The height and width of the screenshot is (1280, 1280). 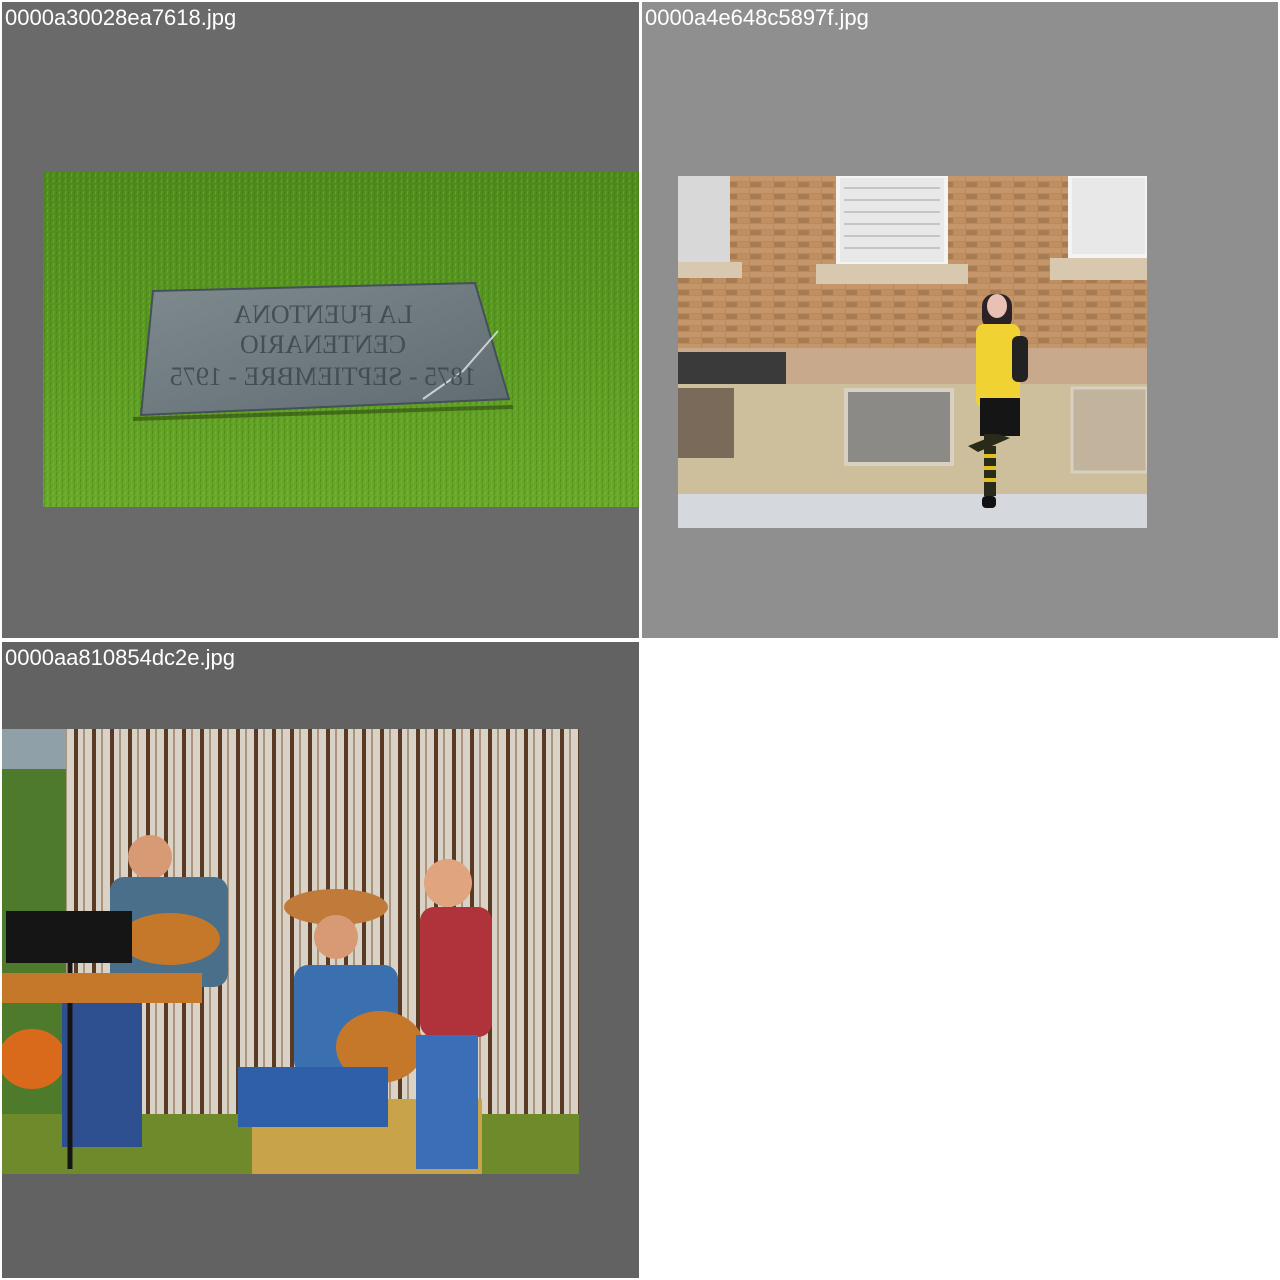 I want to click on musician-left, so click(x=145, y=991).